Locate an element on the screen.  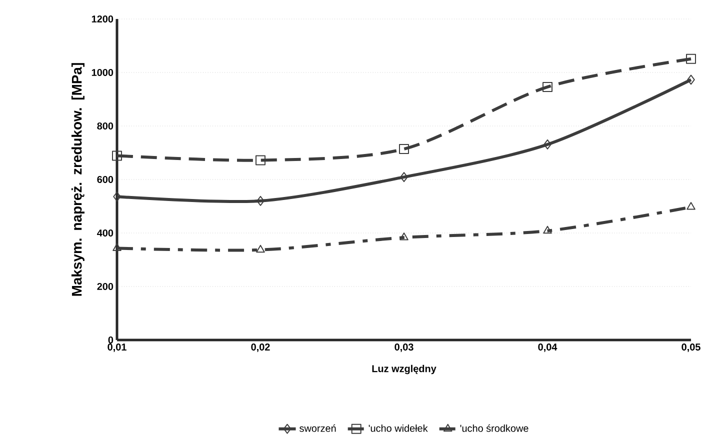
x-tick-label: 0,02 is located at coordinates (260, 348).